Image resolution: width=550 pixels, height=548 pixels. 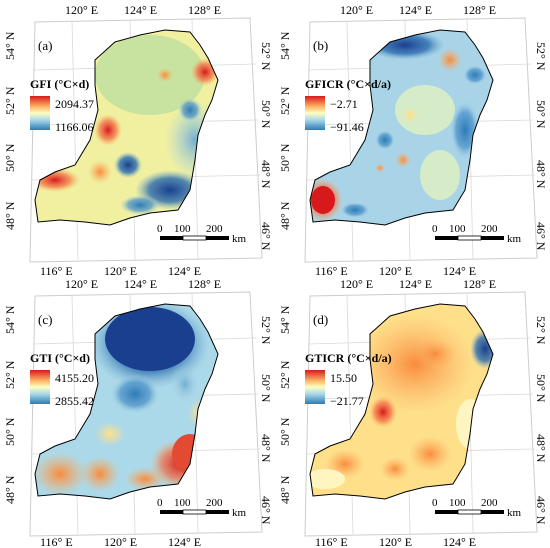 What do you see at coordinates (320, 319) in the screenshot?
I see `panel-label: (d)` at bounding box center [320, 319].